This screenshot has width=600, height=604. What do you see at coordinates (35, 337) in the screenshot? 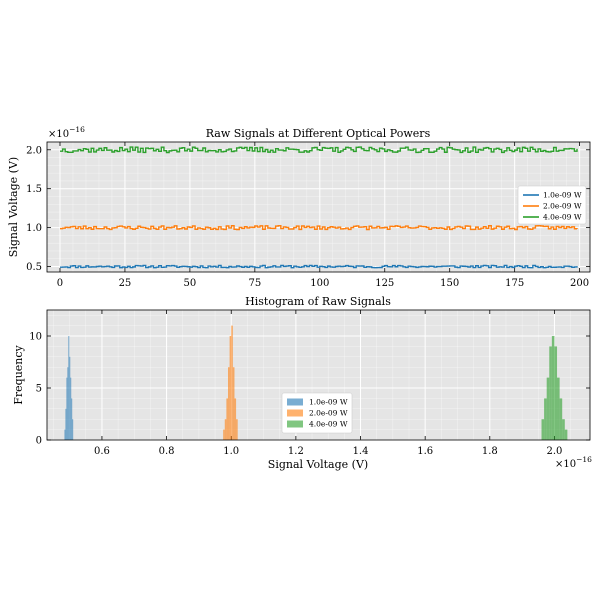
I see `chart-2-y-tick-label: 10` at bounding box center [35, 337].